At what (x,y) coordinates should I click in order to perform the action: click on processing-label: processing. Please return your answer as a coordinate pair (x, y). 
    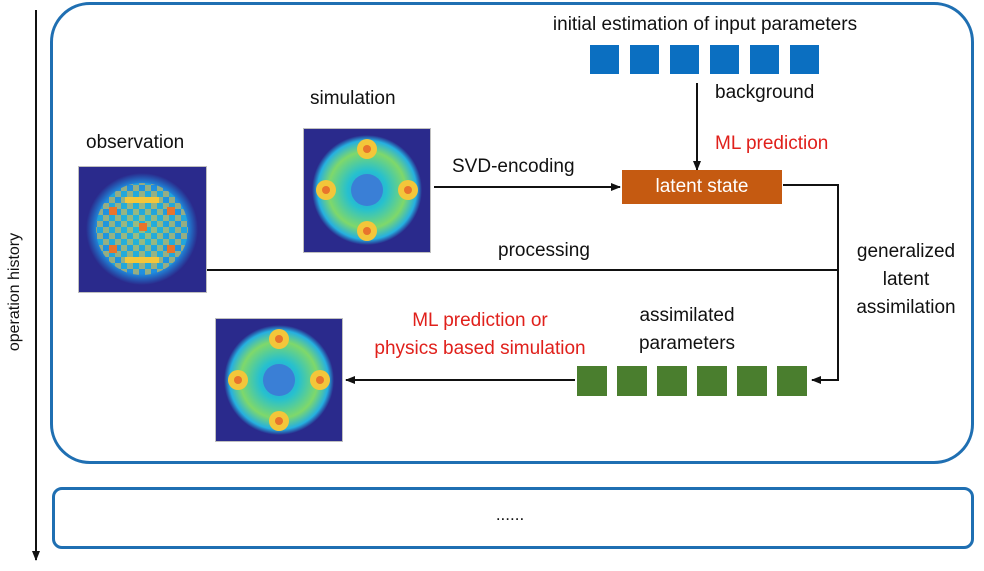
    Looking at the image, I should click on (544, 250).